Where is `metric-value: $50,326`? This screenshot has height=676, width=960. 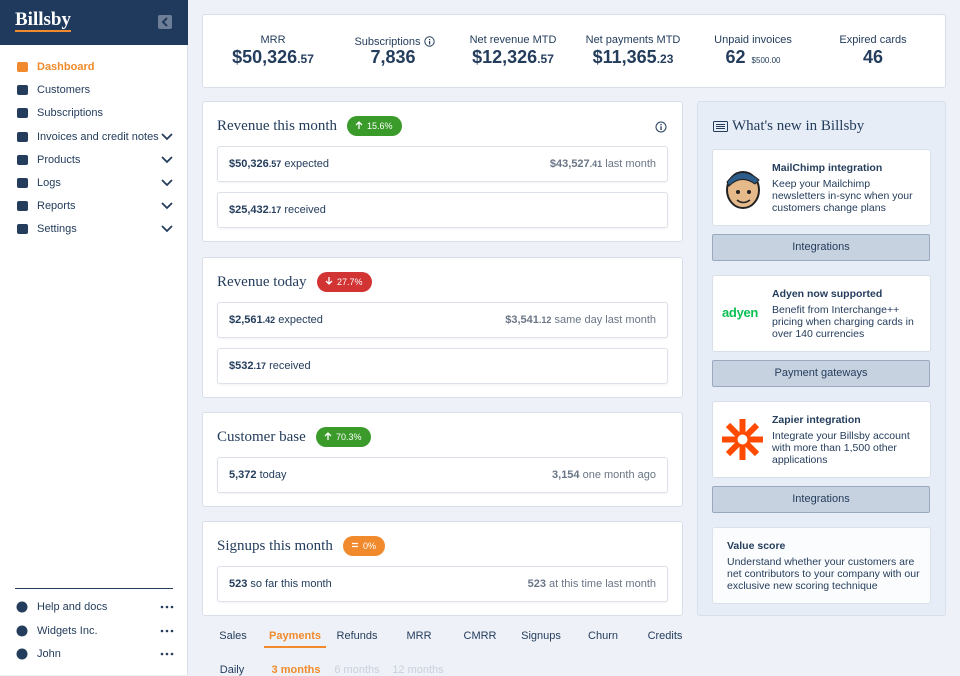 metric-value: $50,326 is located at coordinates (249, 164).